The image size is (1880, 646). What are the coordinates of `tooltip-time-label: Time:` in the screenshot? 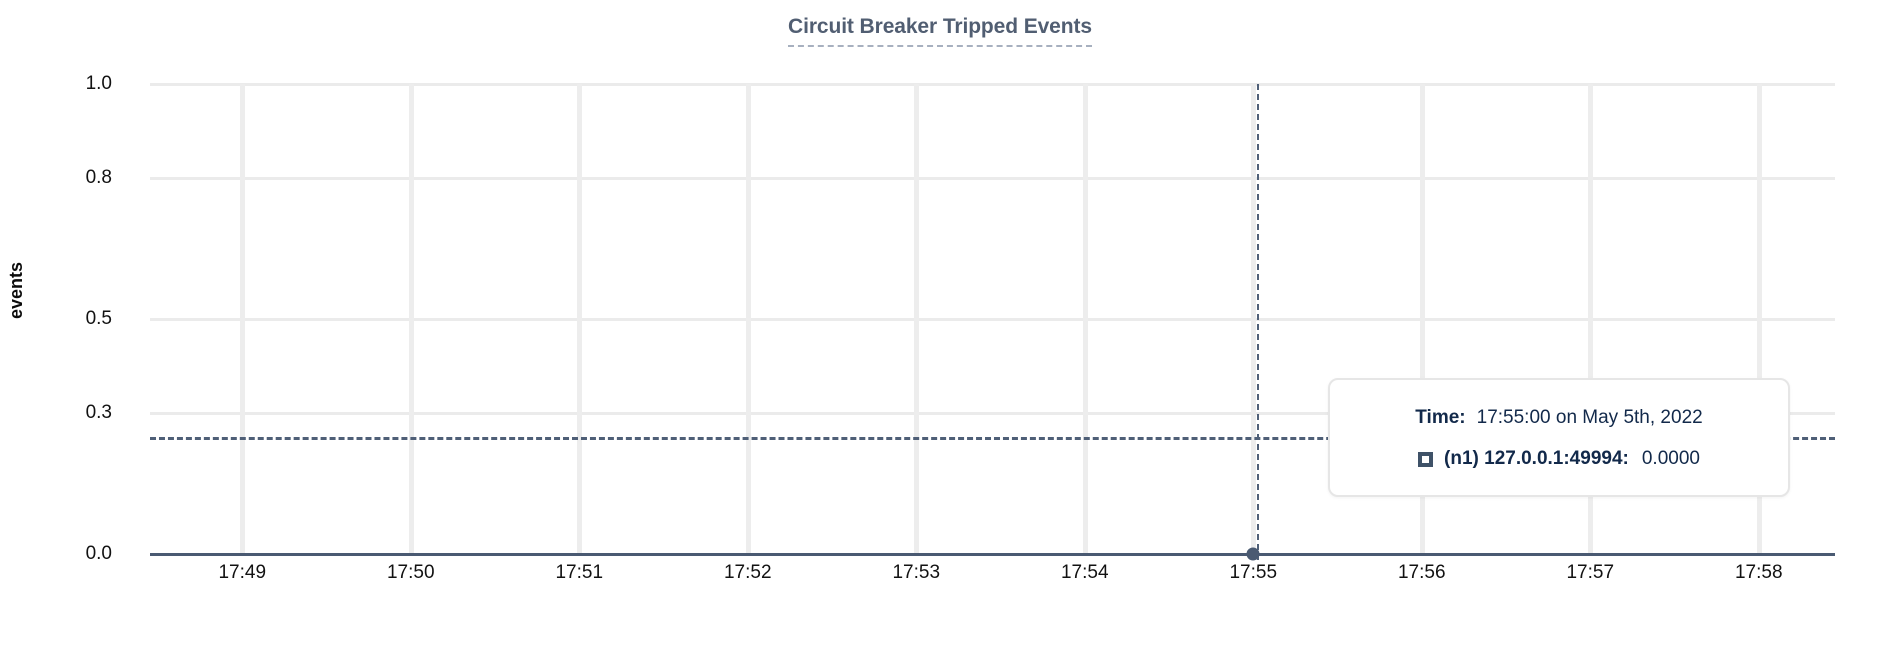 It's located at (1440, 417).